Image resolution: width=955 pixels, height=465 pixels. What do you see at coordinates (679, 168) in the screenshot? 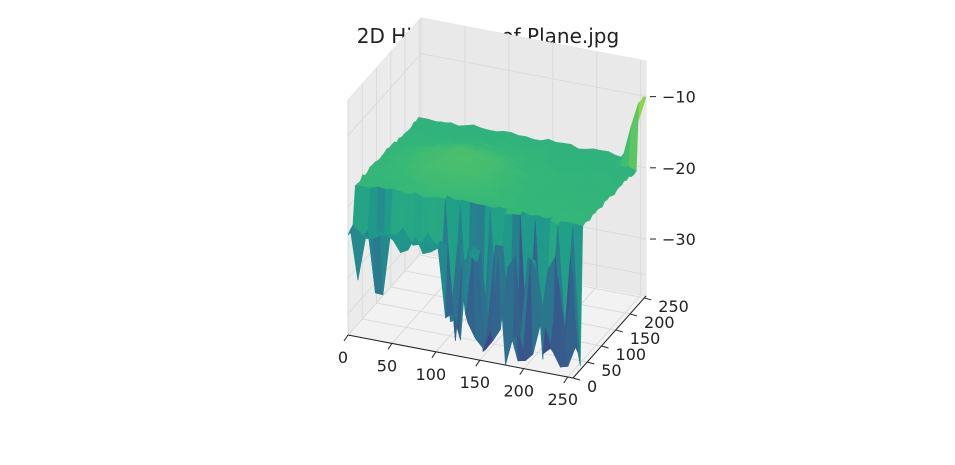
I see `z-tick-label: −20` at bounding box center [679, 168].